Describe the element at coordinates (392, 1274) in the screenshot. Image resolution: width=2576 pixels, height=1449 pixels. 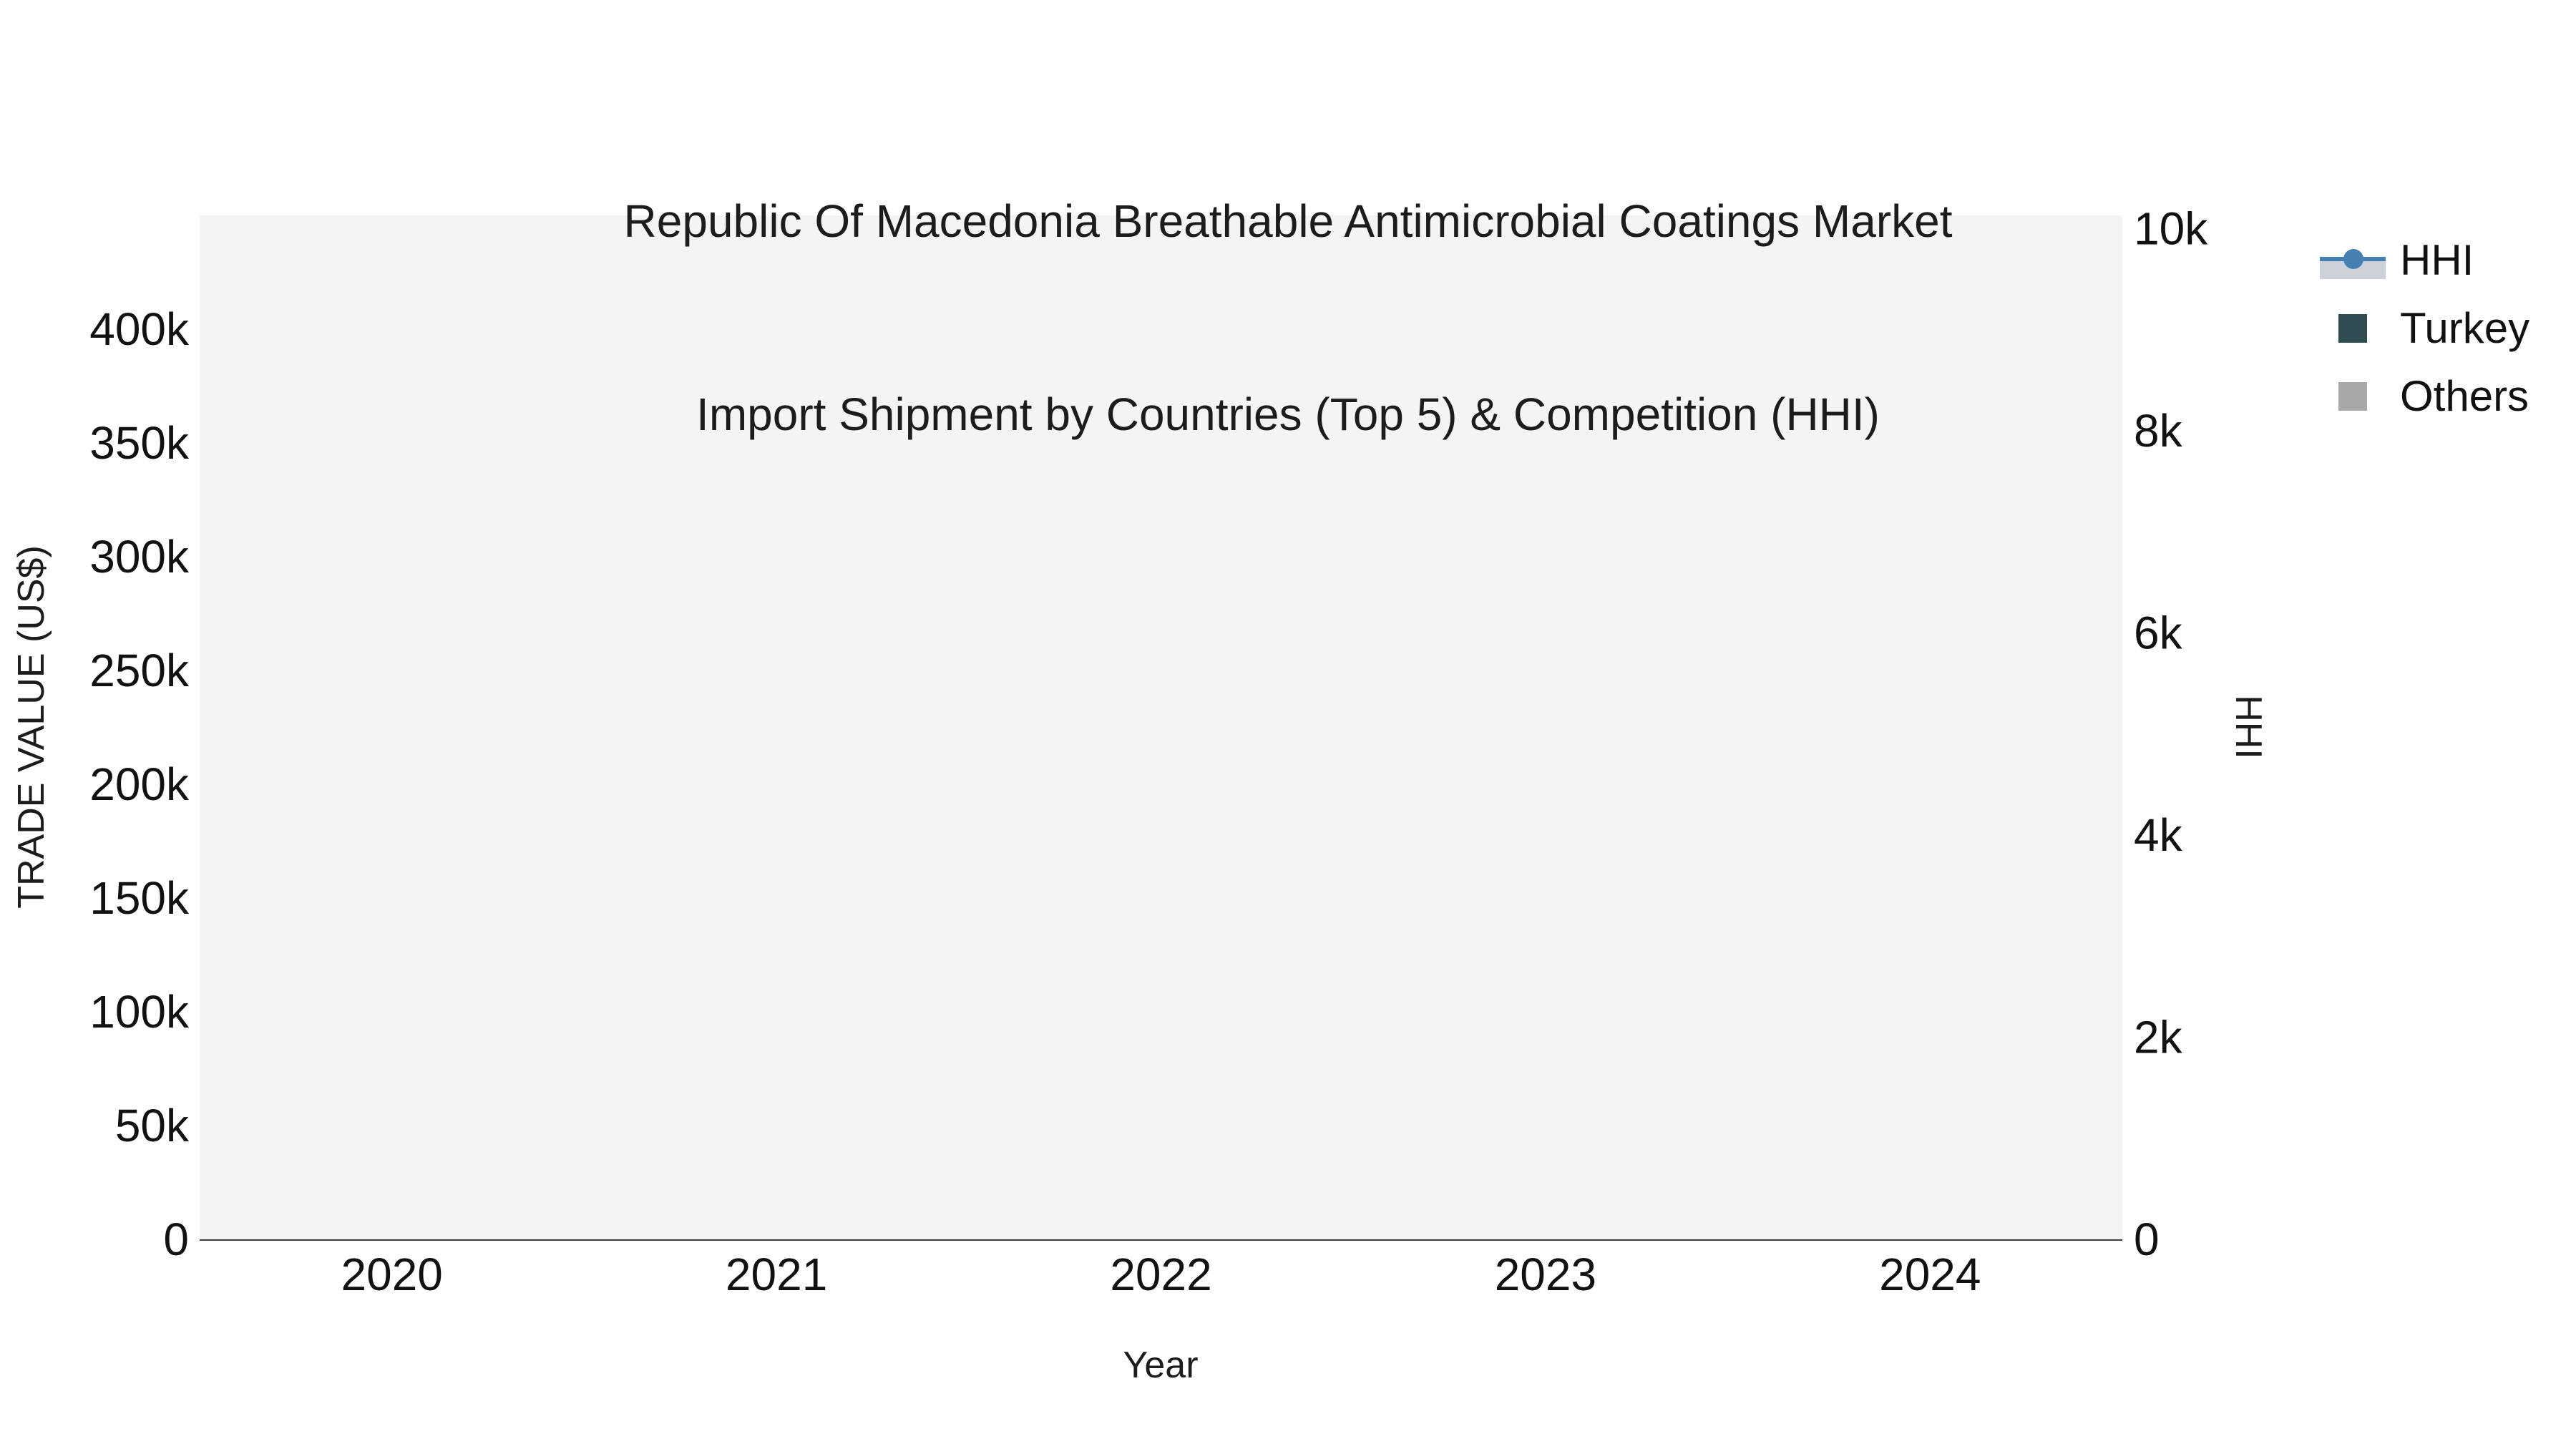
I see `x-tick-2020: 2020` at that location.